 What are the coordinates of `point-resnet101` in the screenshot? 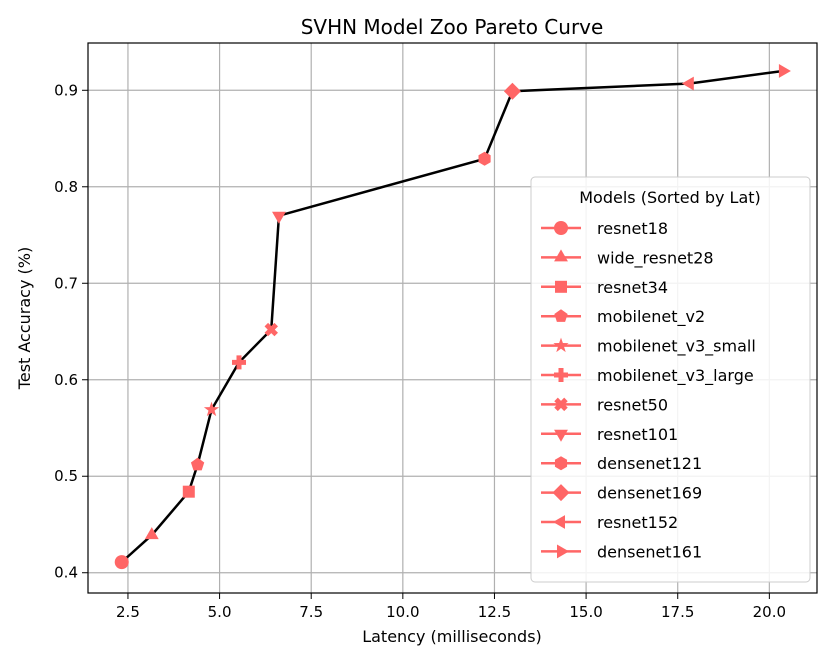 It's located at (279, 217).